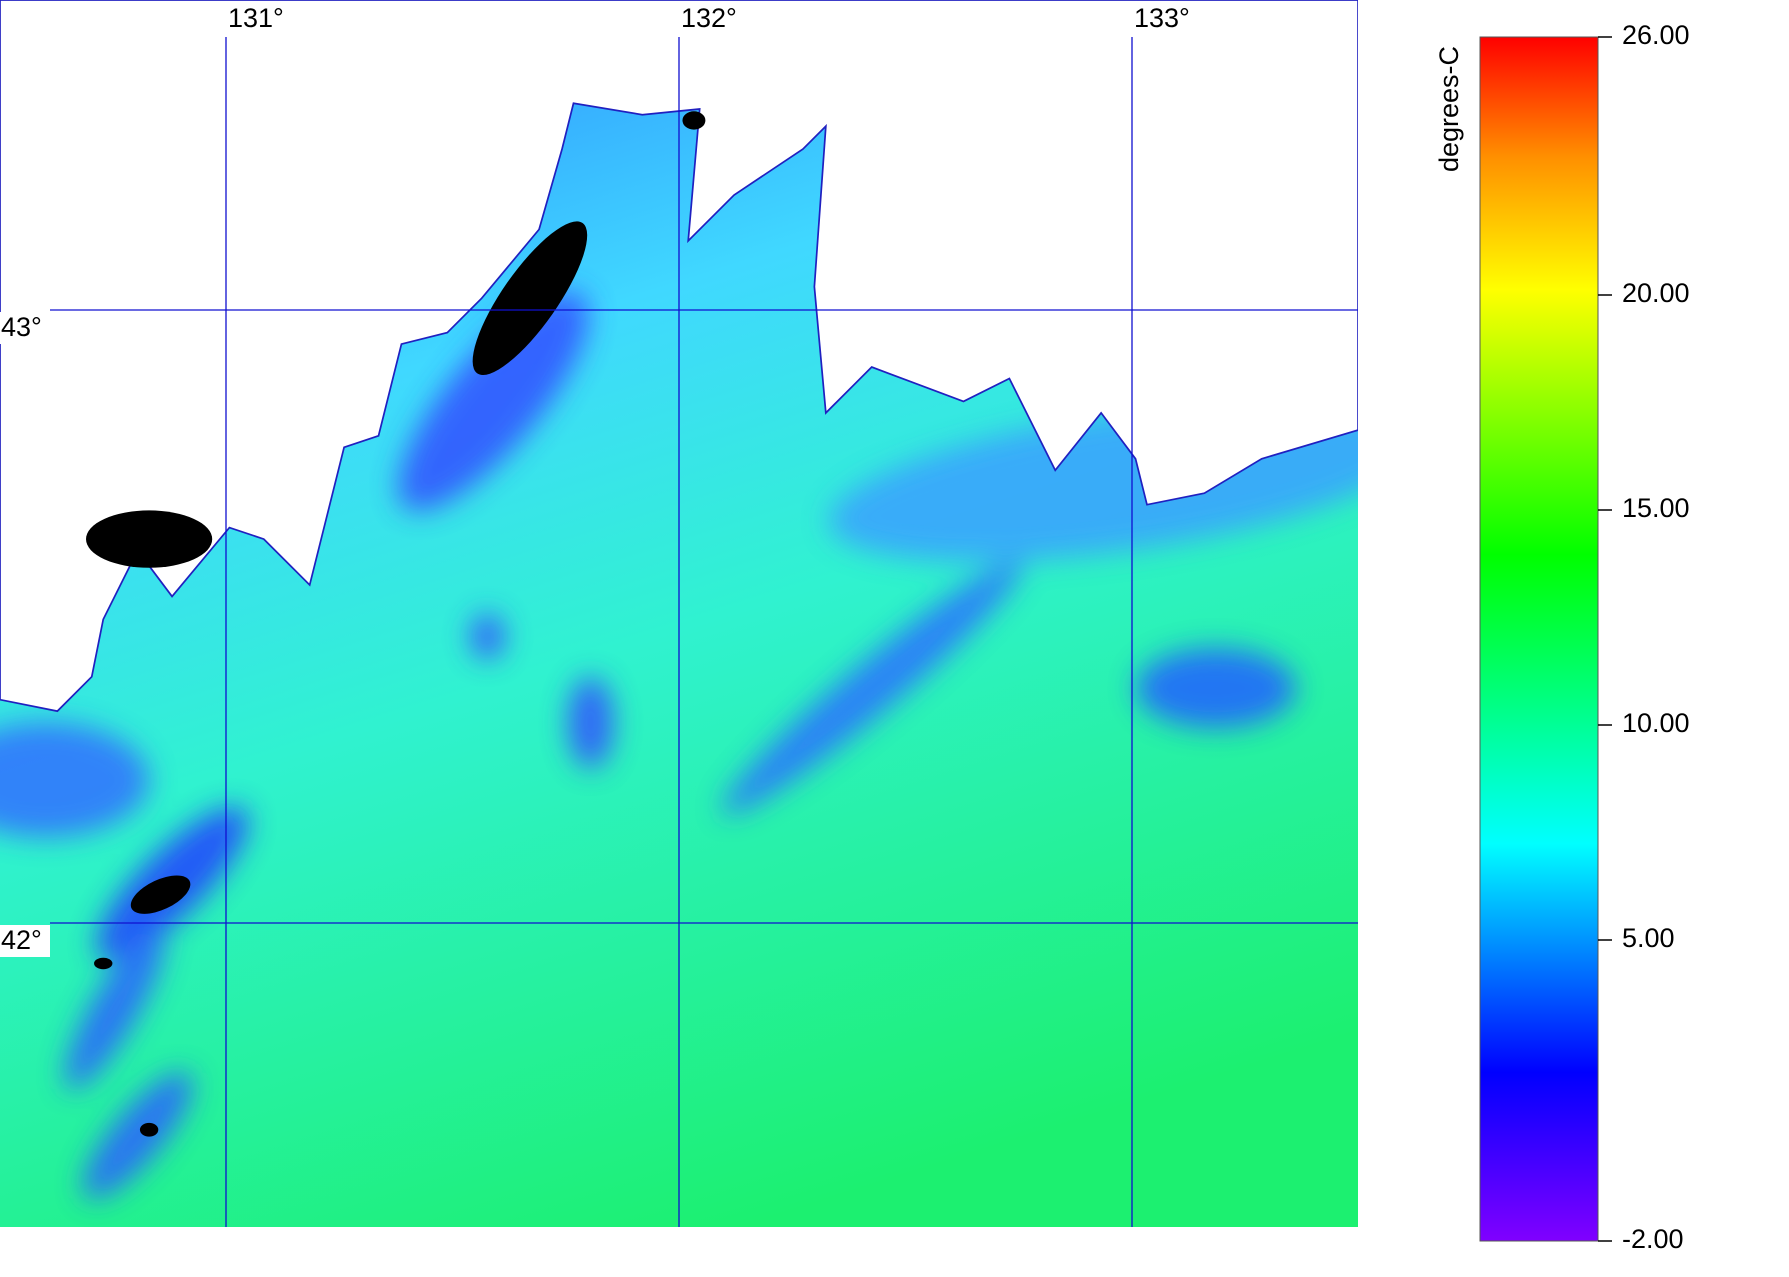 This screenshot has height=1277, width=1789. I want to click on lat-label: 43°, so click(21, 327).